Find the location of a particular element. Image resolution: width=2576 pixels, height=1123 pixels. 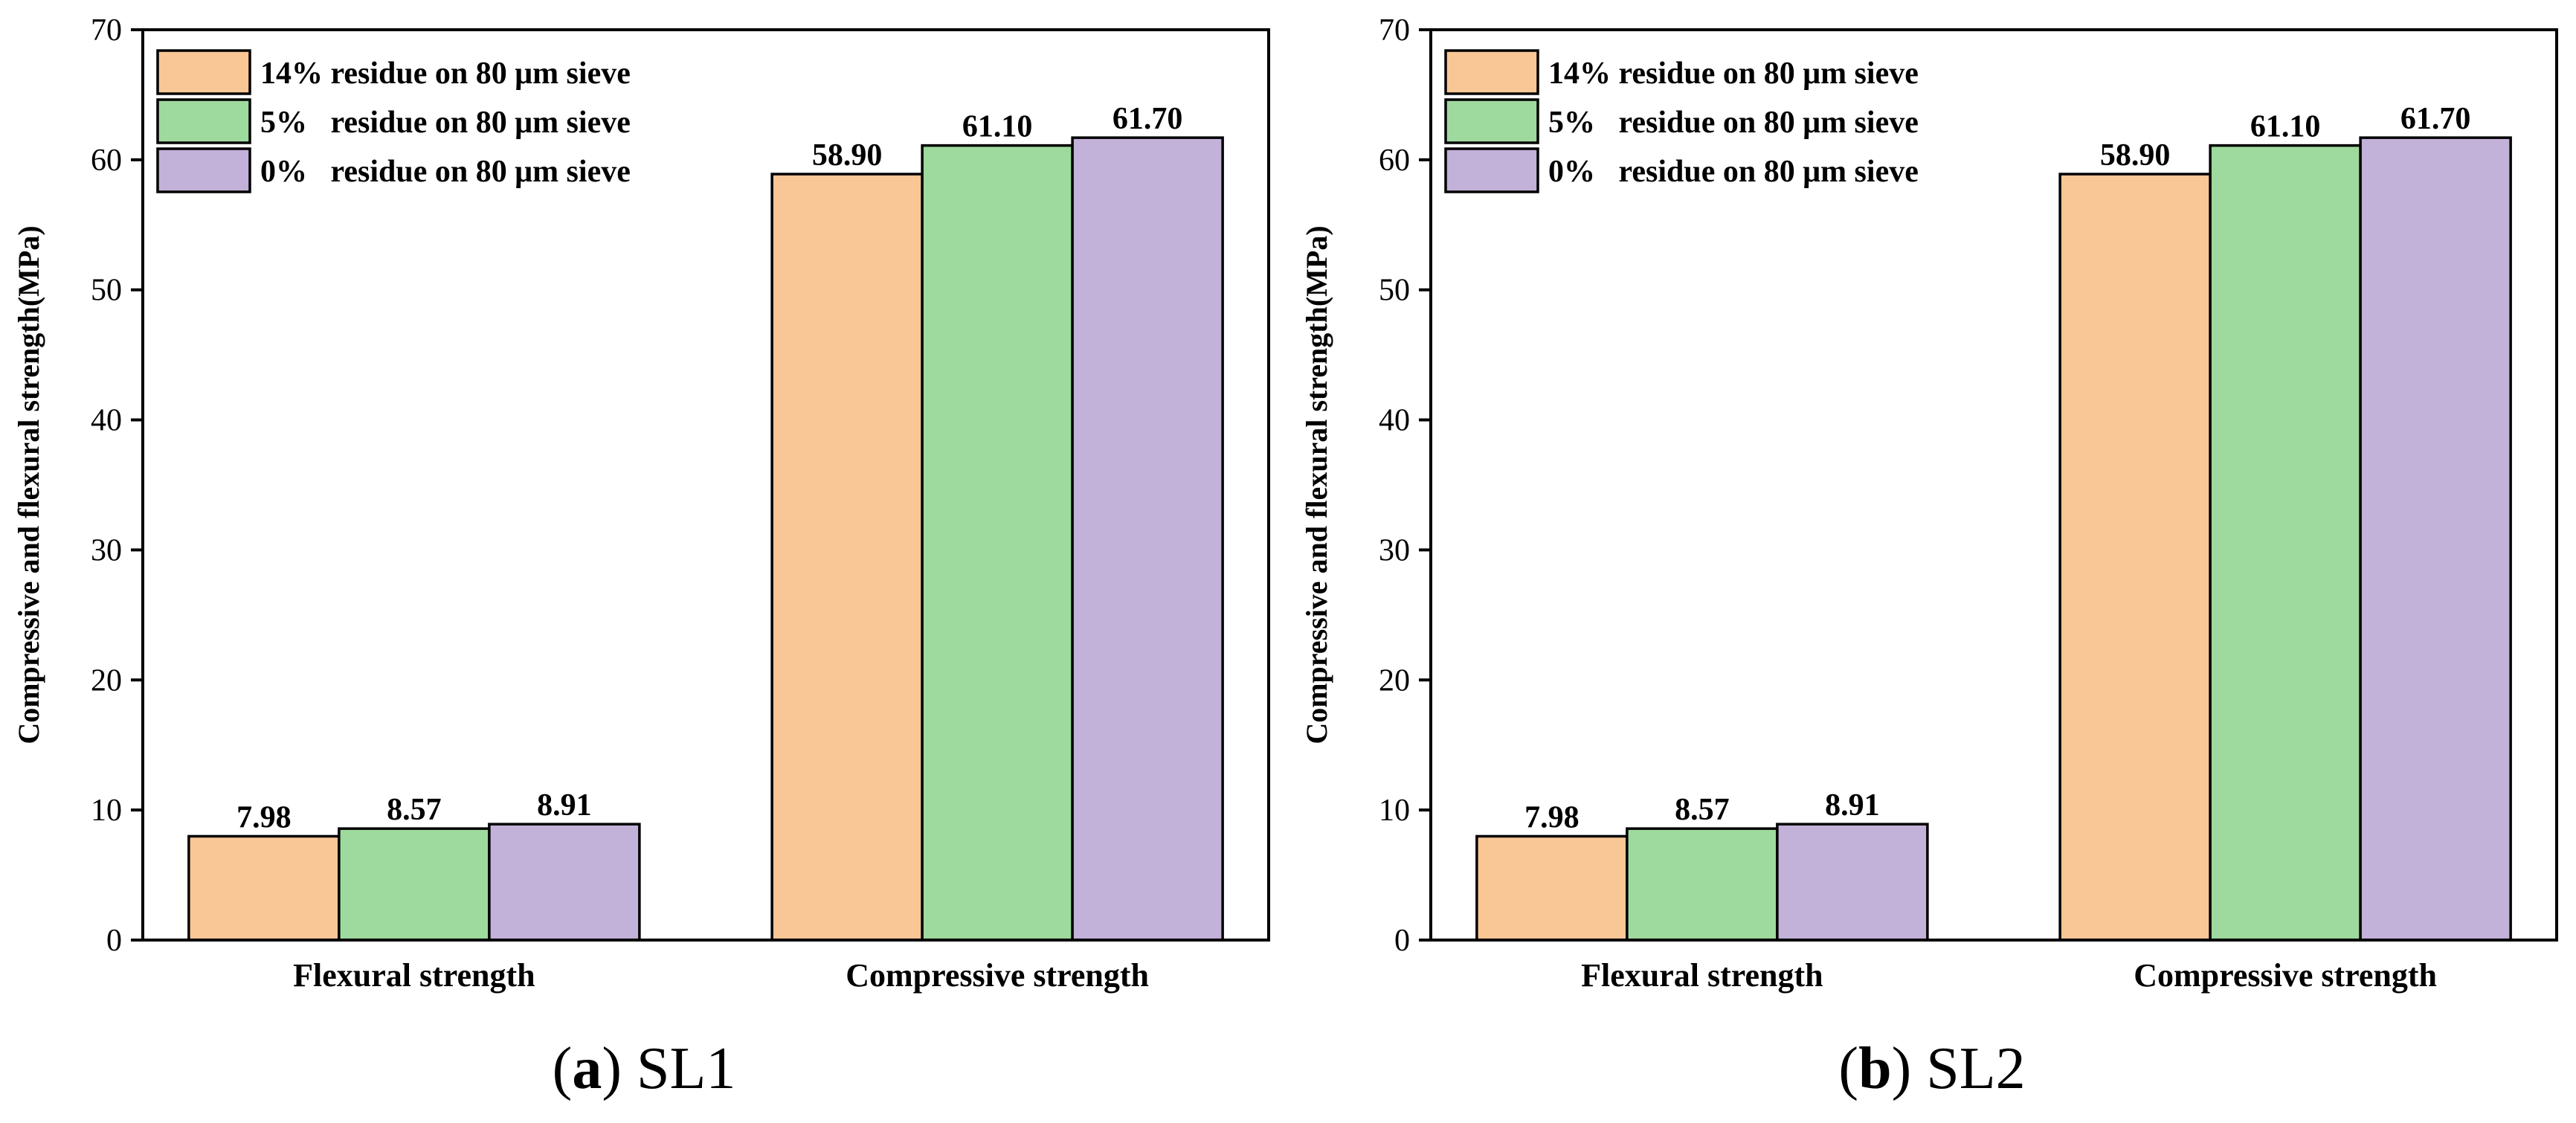

caption-letter: a is located at coordinates (587, 1068).